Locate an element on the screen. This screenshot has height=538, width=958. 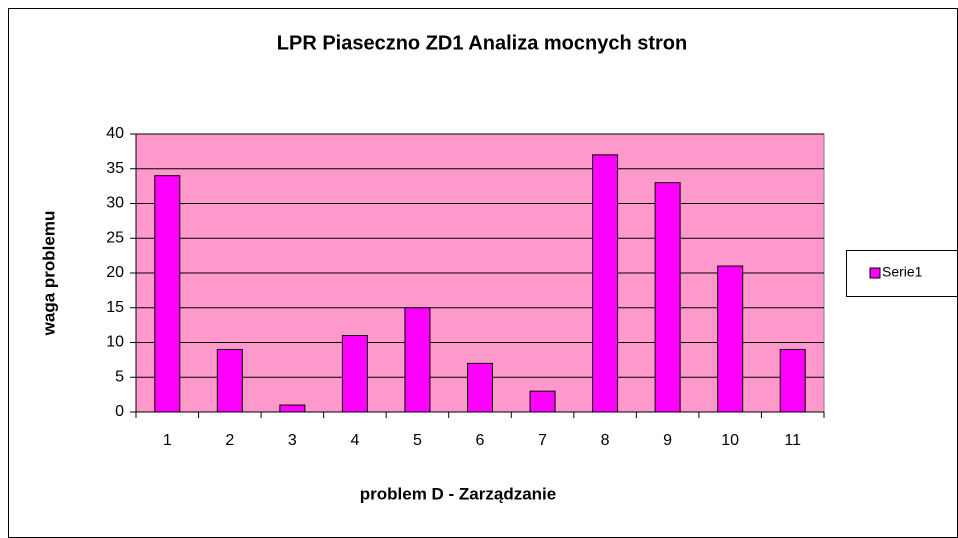
y-tick-label: 30 is located at coordinates (115, 203).